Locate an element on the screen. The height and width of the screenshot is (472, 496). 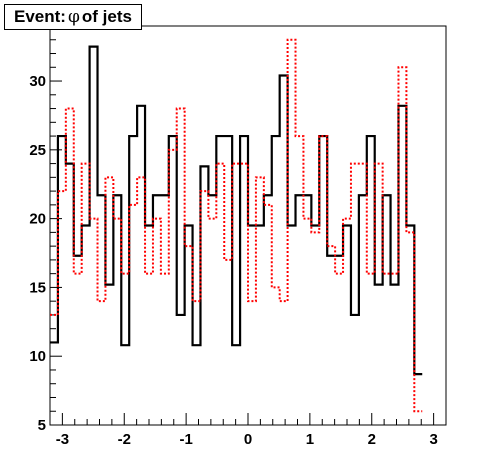
x-tick-label: -3 is located at coordinates (62, 439).